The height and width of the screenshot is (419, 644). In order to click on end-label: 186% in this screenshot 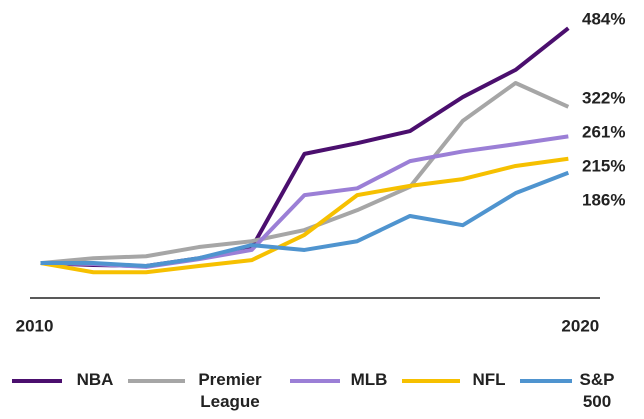, I will do `click(603, 199)`.